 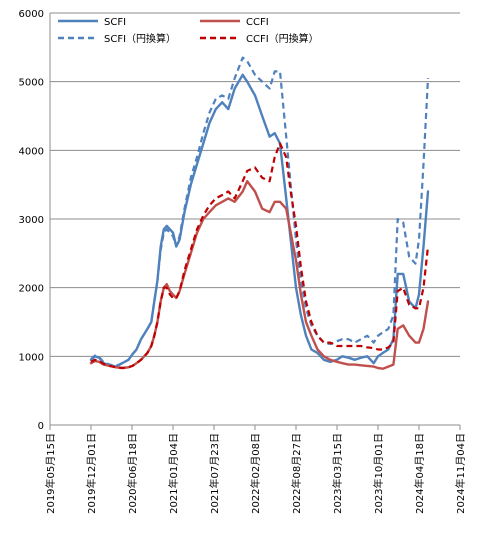 I want to click on x-tick-label: 2023年10月01日, so click(x=378, y=473).